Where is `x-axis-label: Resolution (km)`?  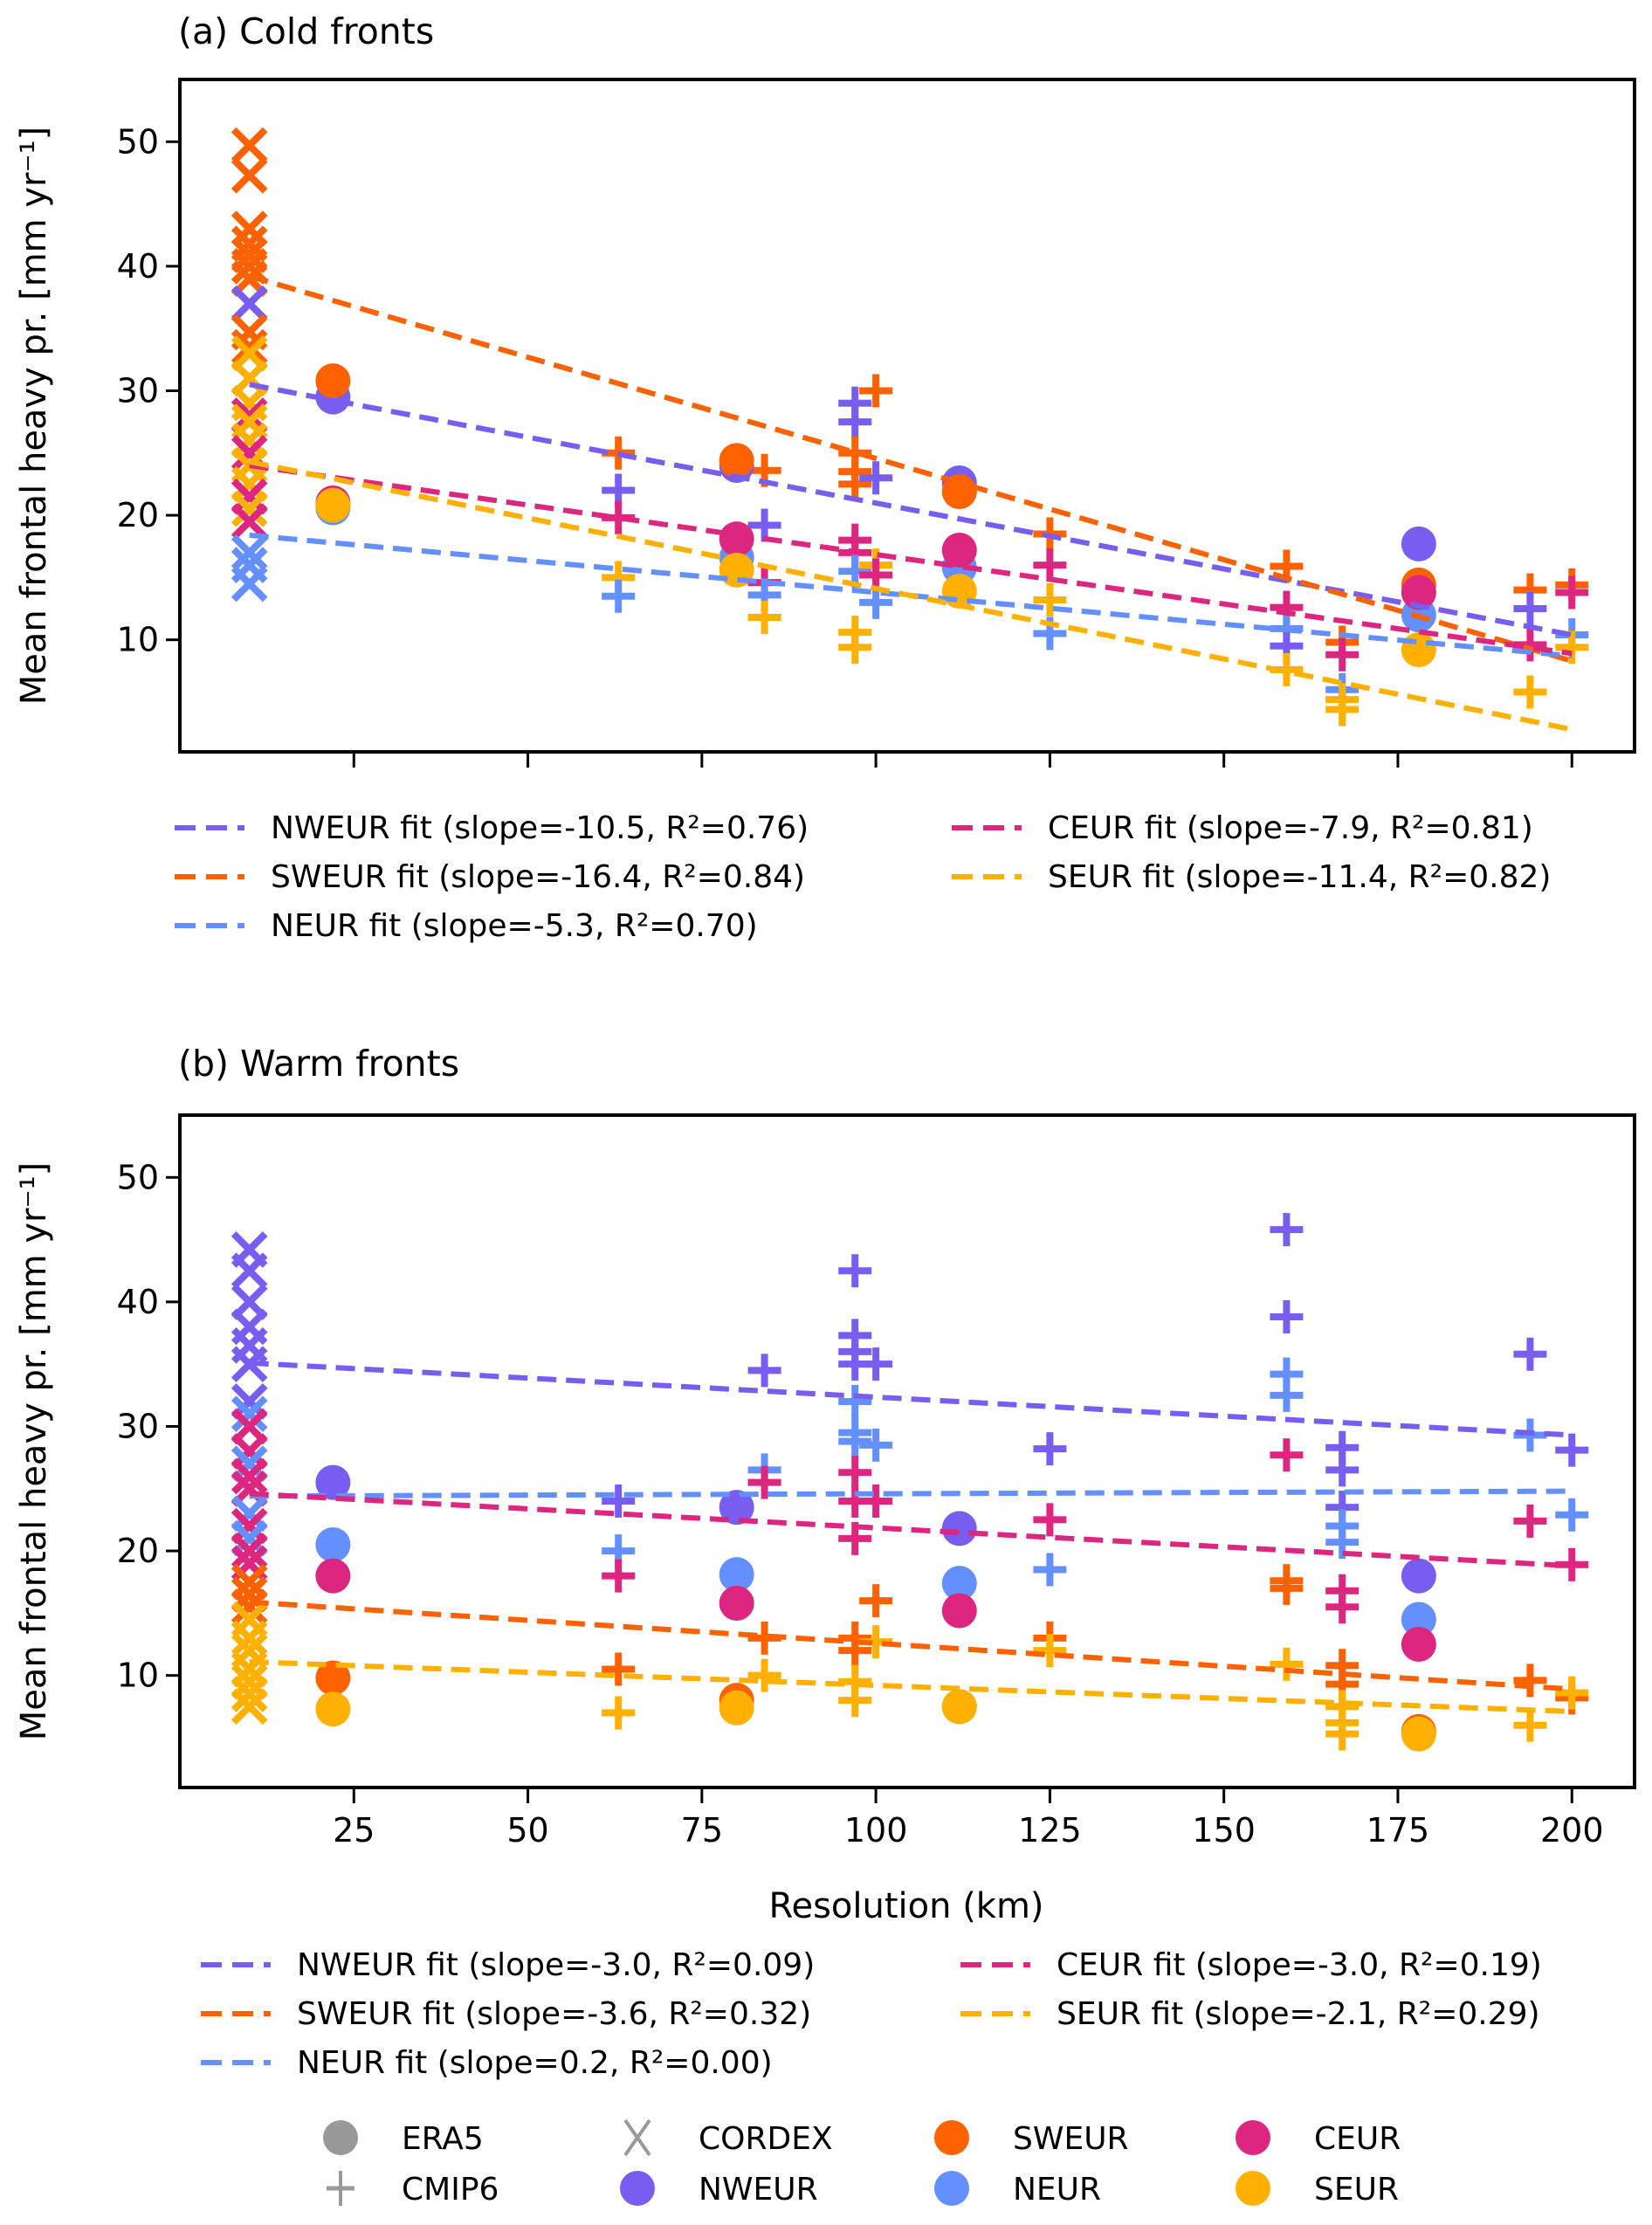 x-axis-label: Resolution (km) is located at coordinates (905, 1906).